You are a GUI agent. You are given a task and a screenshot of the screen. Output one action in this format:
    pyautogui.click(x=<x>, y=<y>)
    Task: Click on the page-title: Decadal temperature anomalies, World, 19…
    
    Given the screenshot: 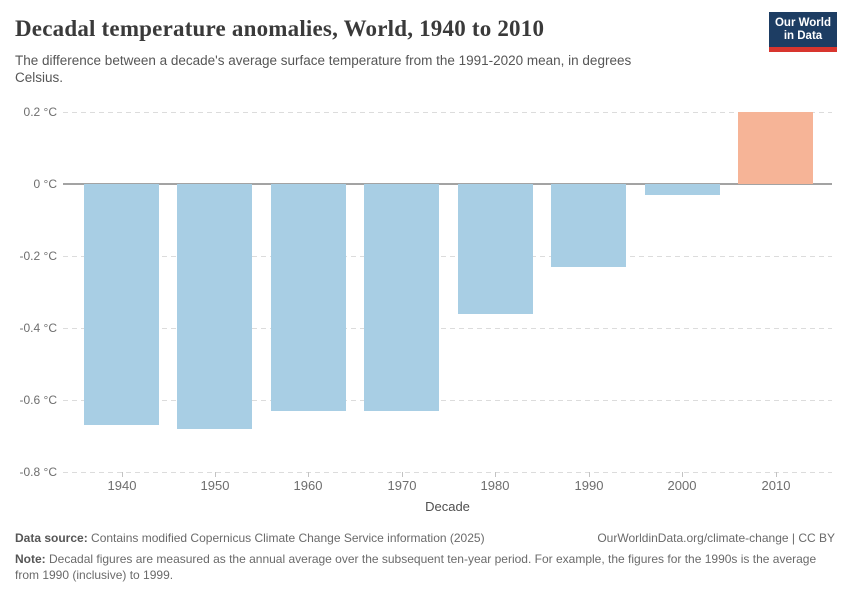 What is the action you would take?
    pyautogui.click(x=280, y=28)
    